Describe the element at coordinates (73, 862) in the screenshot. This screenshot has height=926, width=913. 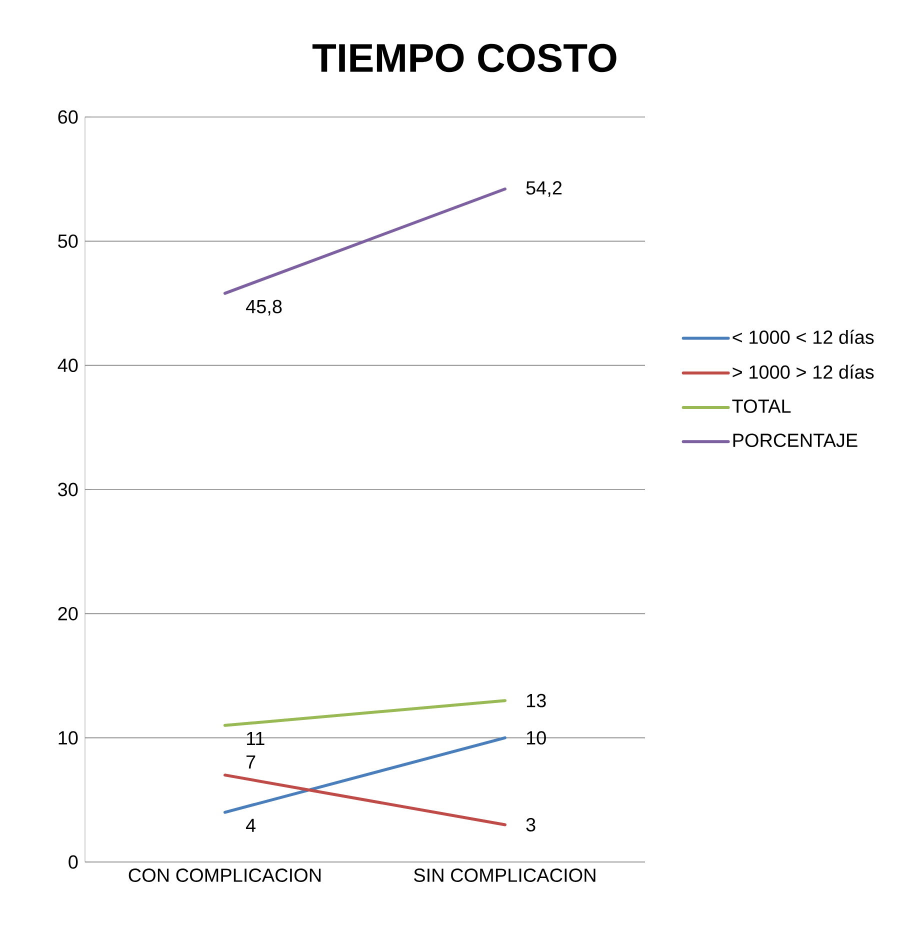
I see `y-tick-label: 0` at that location.